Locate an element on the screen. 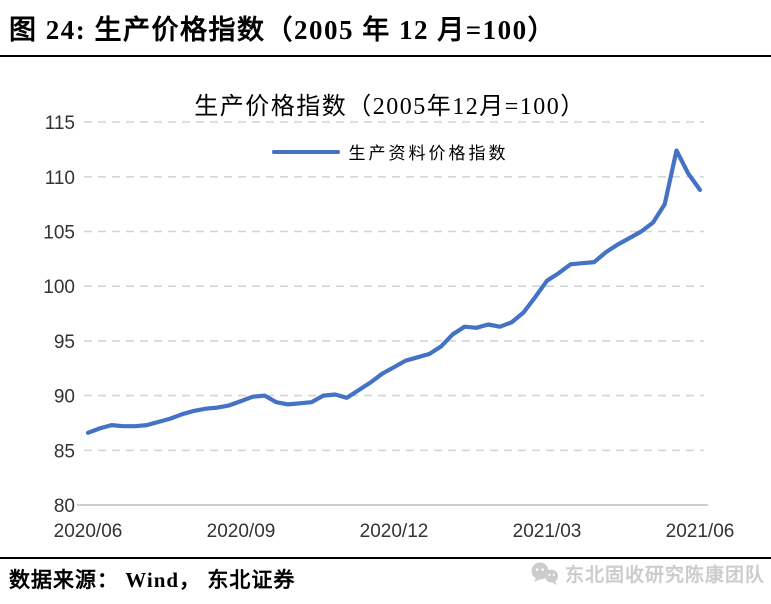 Image resolution: width=771 pixels, height=604 pixels. x-tick-label: 2021/03 is located at coordinates (547, 531).